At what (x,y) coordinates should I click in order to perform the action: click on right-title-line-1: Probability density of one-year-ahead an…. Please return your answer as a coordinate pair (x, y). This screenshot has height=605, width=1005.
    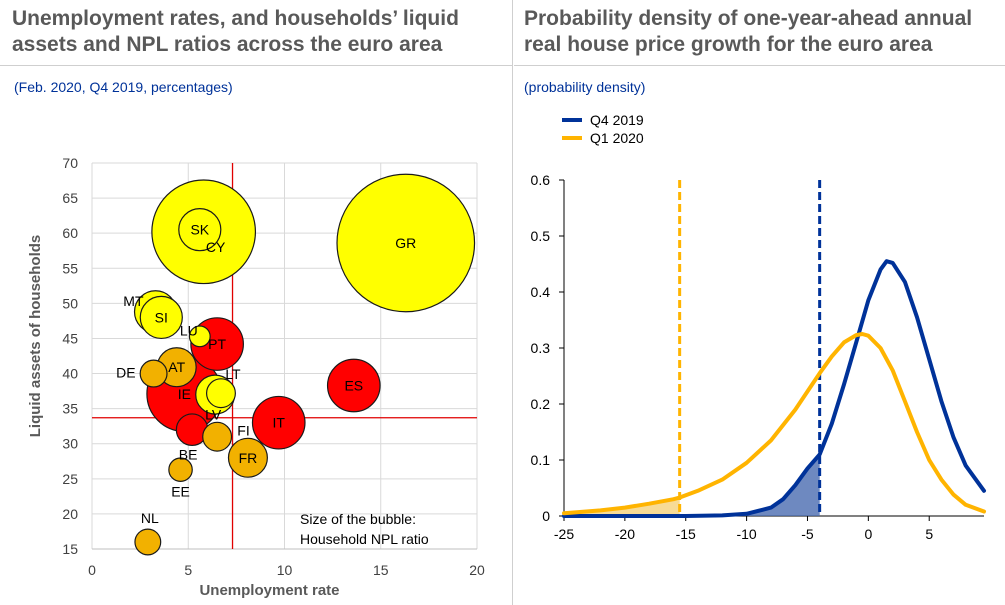
    Looking at the image, I should click on (748, 18).